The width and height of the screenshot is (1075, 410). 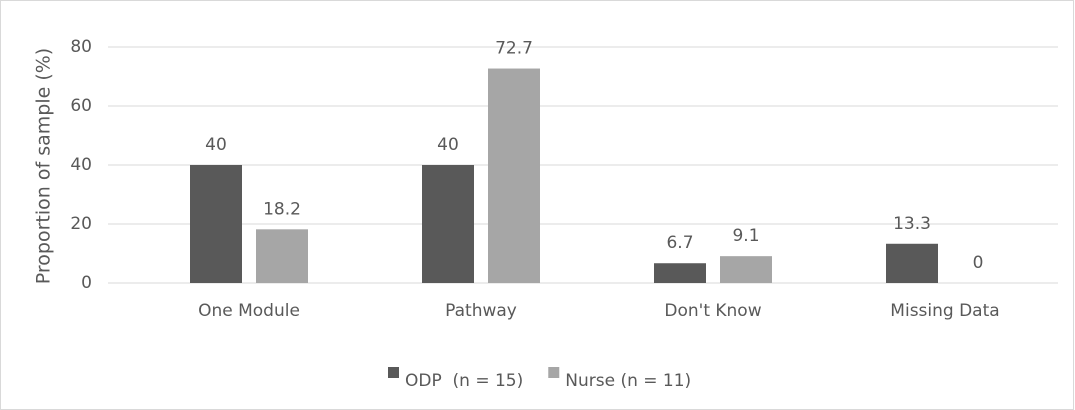 What do you see at coordinates (81, 224) in the screenshot?
I see `y-tick-label: 20` at bounding box center [81, 224].